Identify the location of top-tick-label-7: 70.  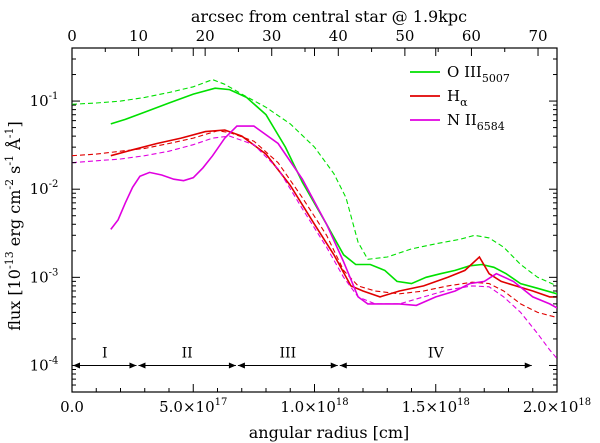
(537, 36).